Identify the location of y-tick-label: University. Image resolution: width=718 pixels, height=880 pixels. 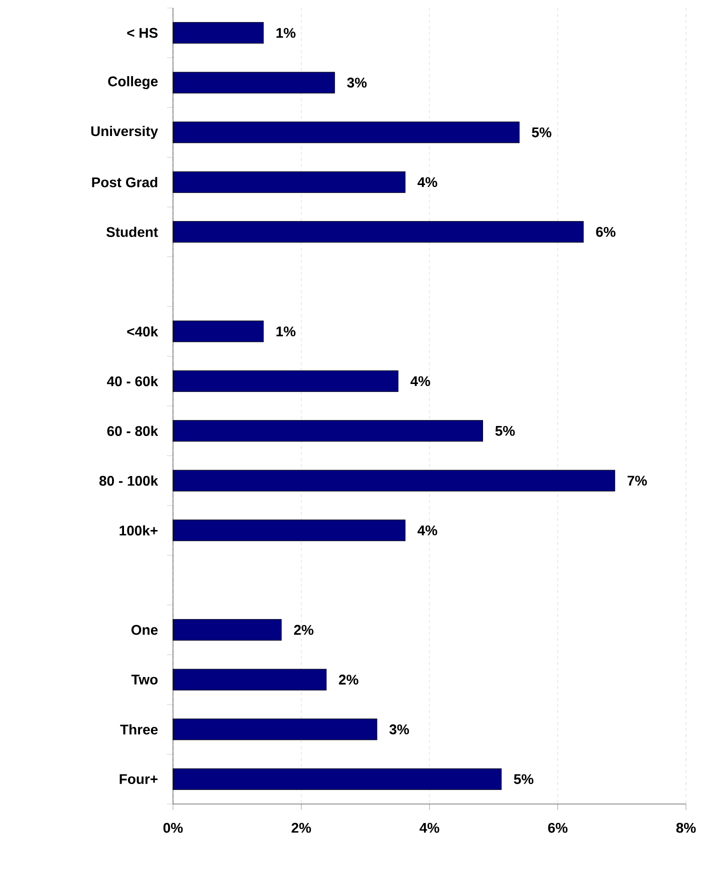
(124, 132).